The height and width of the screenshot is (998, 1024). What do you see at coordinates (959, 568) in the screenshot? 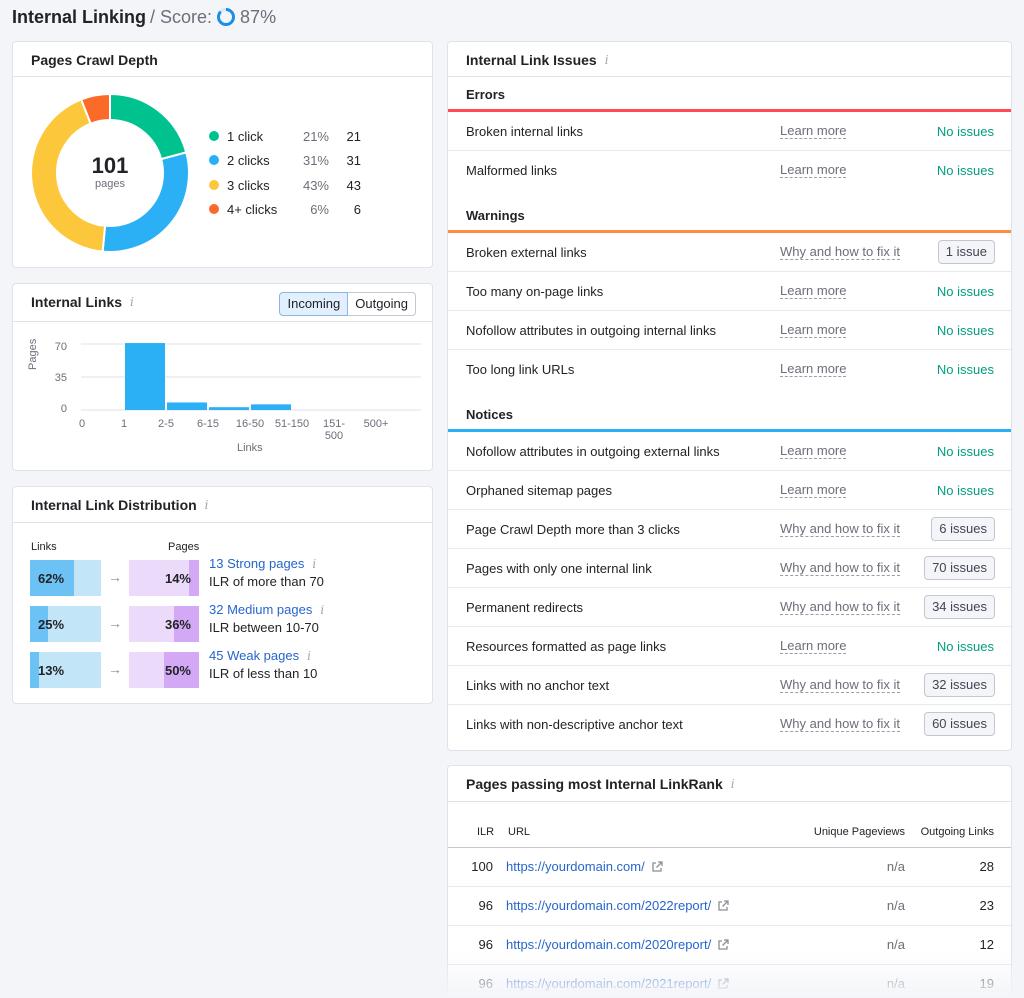
I see `issue-count-badge: 70 issues` at bounding box center [959, 568].